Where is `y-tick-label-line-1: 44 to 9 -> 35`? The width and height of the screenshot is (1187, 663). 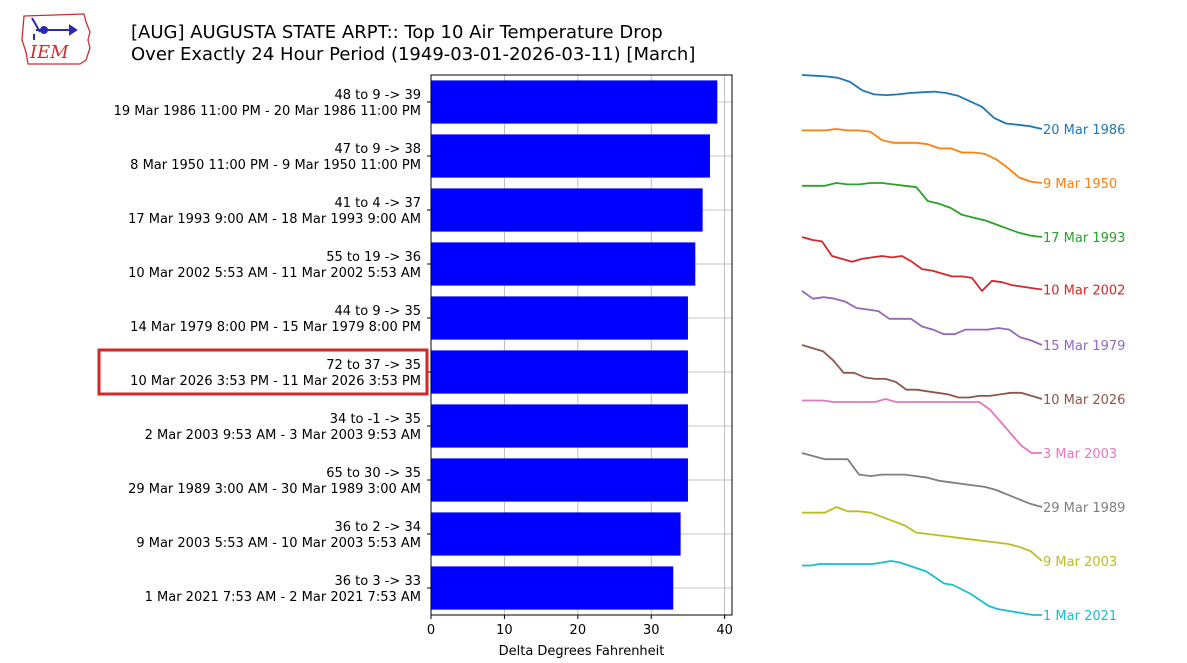
y-tick-label-line-1: 44 to 9 -> 35 is located at coordinates (377, 311).